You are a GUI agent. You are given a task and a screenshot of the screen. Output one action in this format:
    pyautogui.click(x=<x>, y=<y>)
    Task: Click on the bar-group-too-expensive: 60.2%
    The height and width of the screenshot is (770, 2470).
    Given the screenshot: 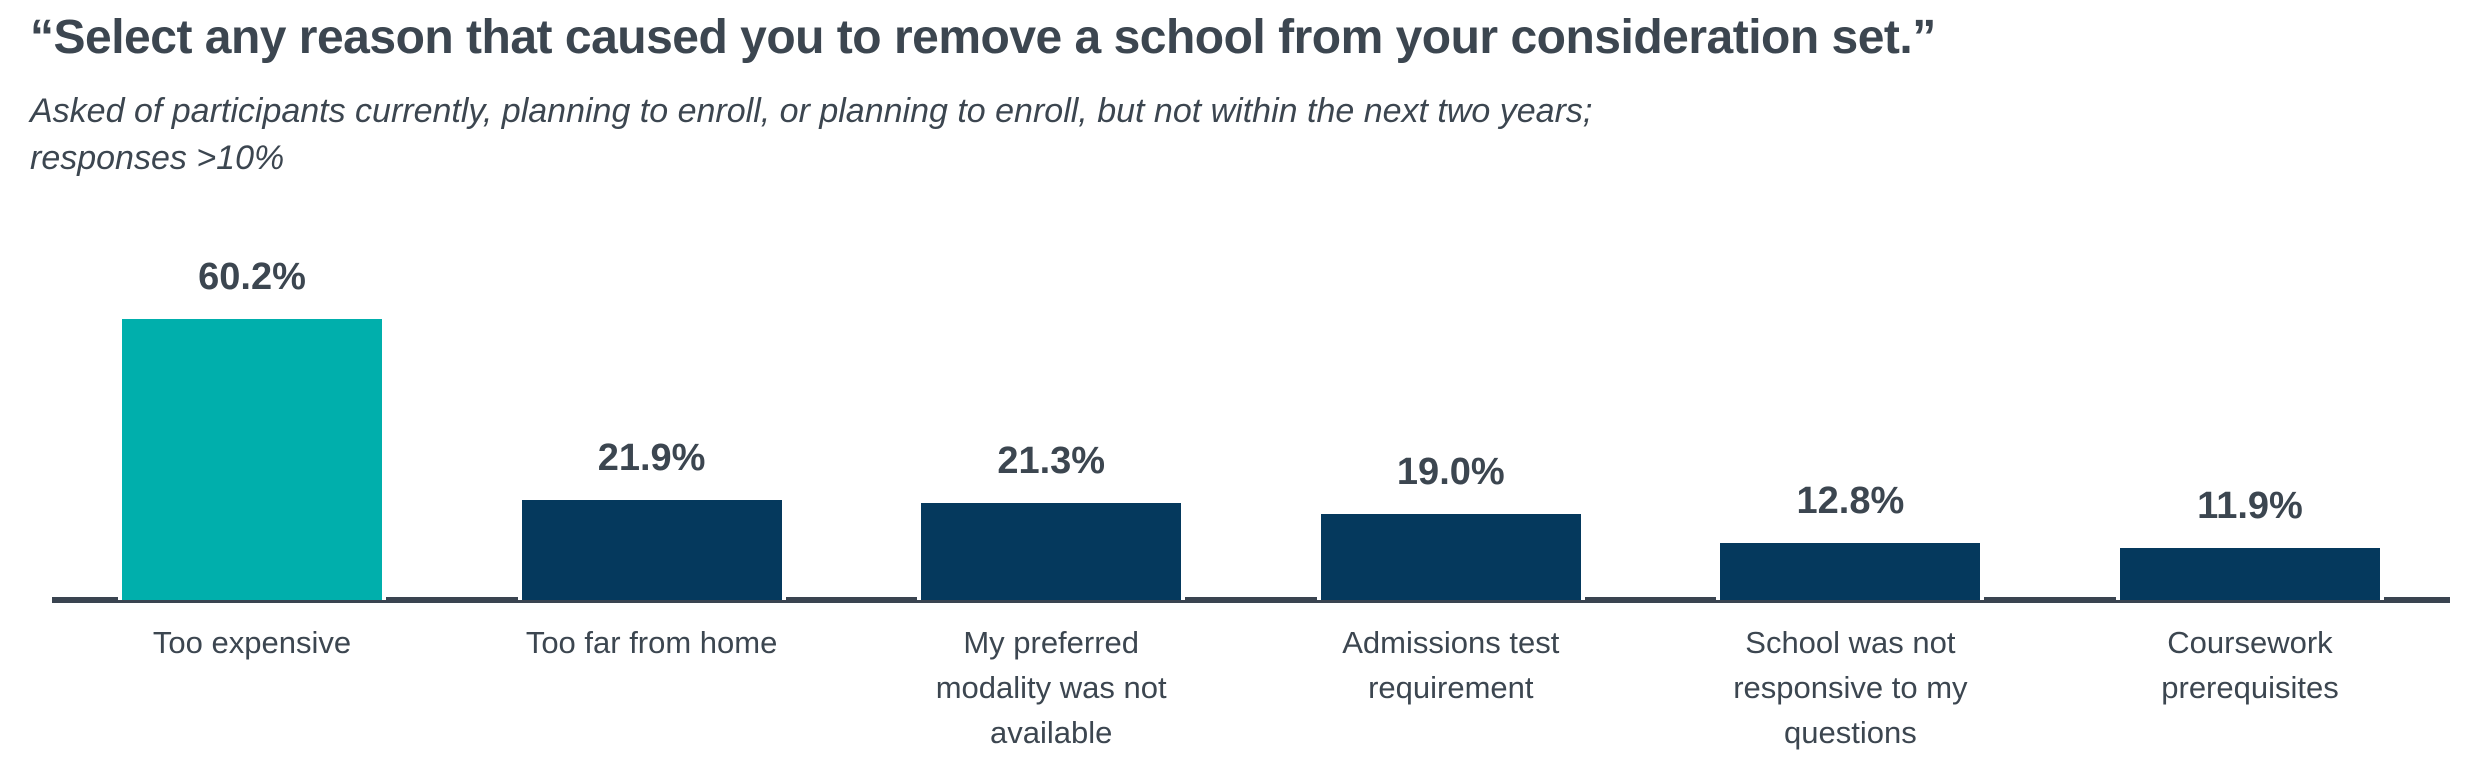 What is the action you would take?
    pyautogui.click(x=252, y=428)
    